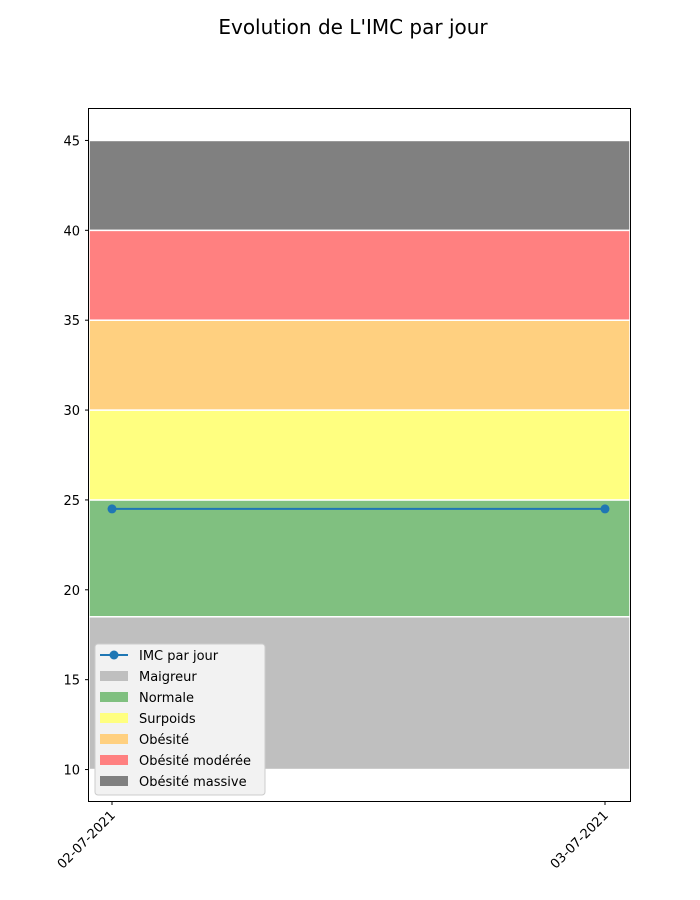  Describe the element at coordinates (164, 740) in the screenshot. I see `legend-label-4: Obésité` at that location.